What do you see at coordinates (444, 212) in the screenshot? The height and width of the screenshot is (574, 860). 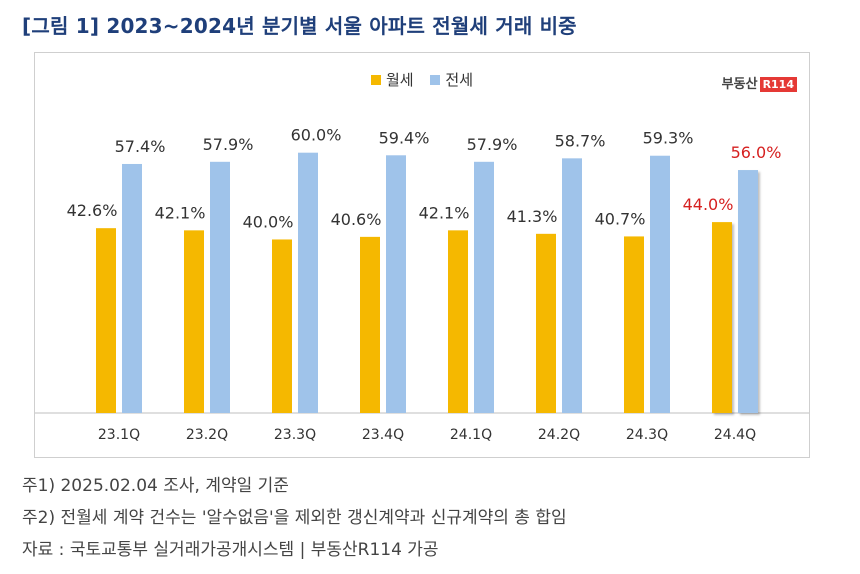 I see `label-monthly-24.1Q: 42.1%` at bounding box center [444, 212].